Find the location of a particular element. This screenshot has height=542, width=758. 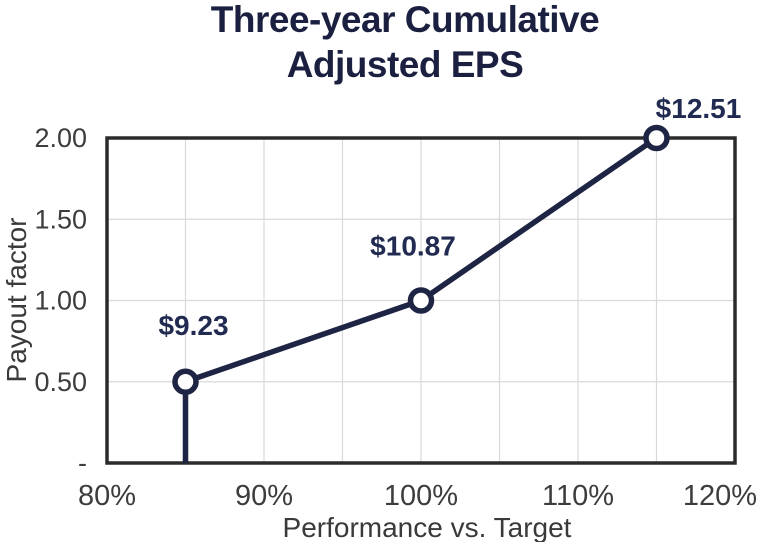

y-tick-label: 1.00 is located at coordinates (60, 301).